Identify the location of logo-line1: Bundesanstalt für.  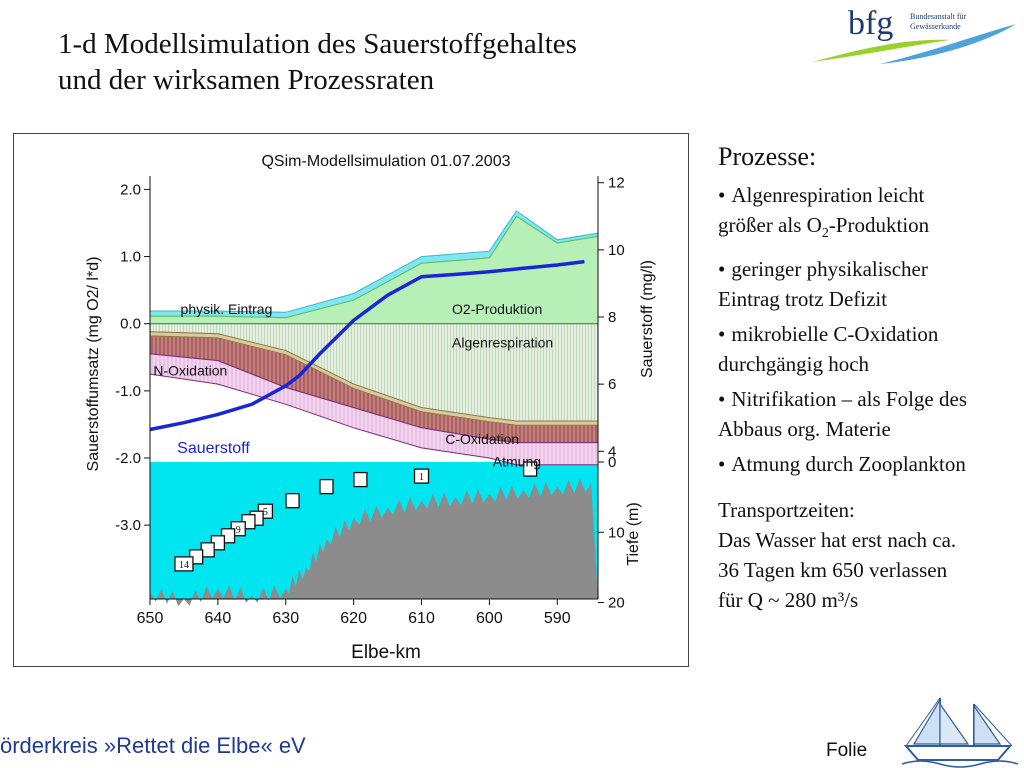
(938, 16).